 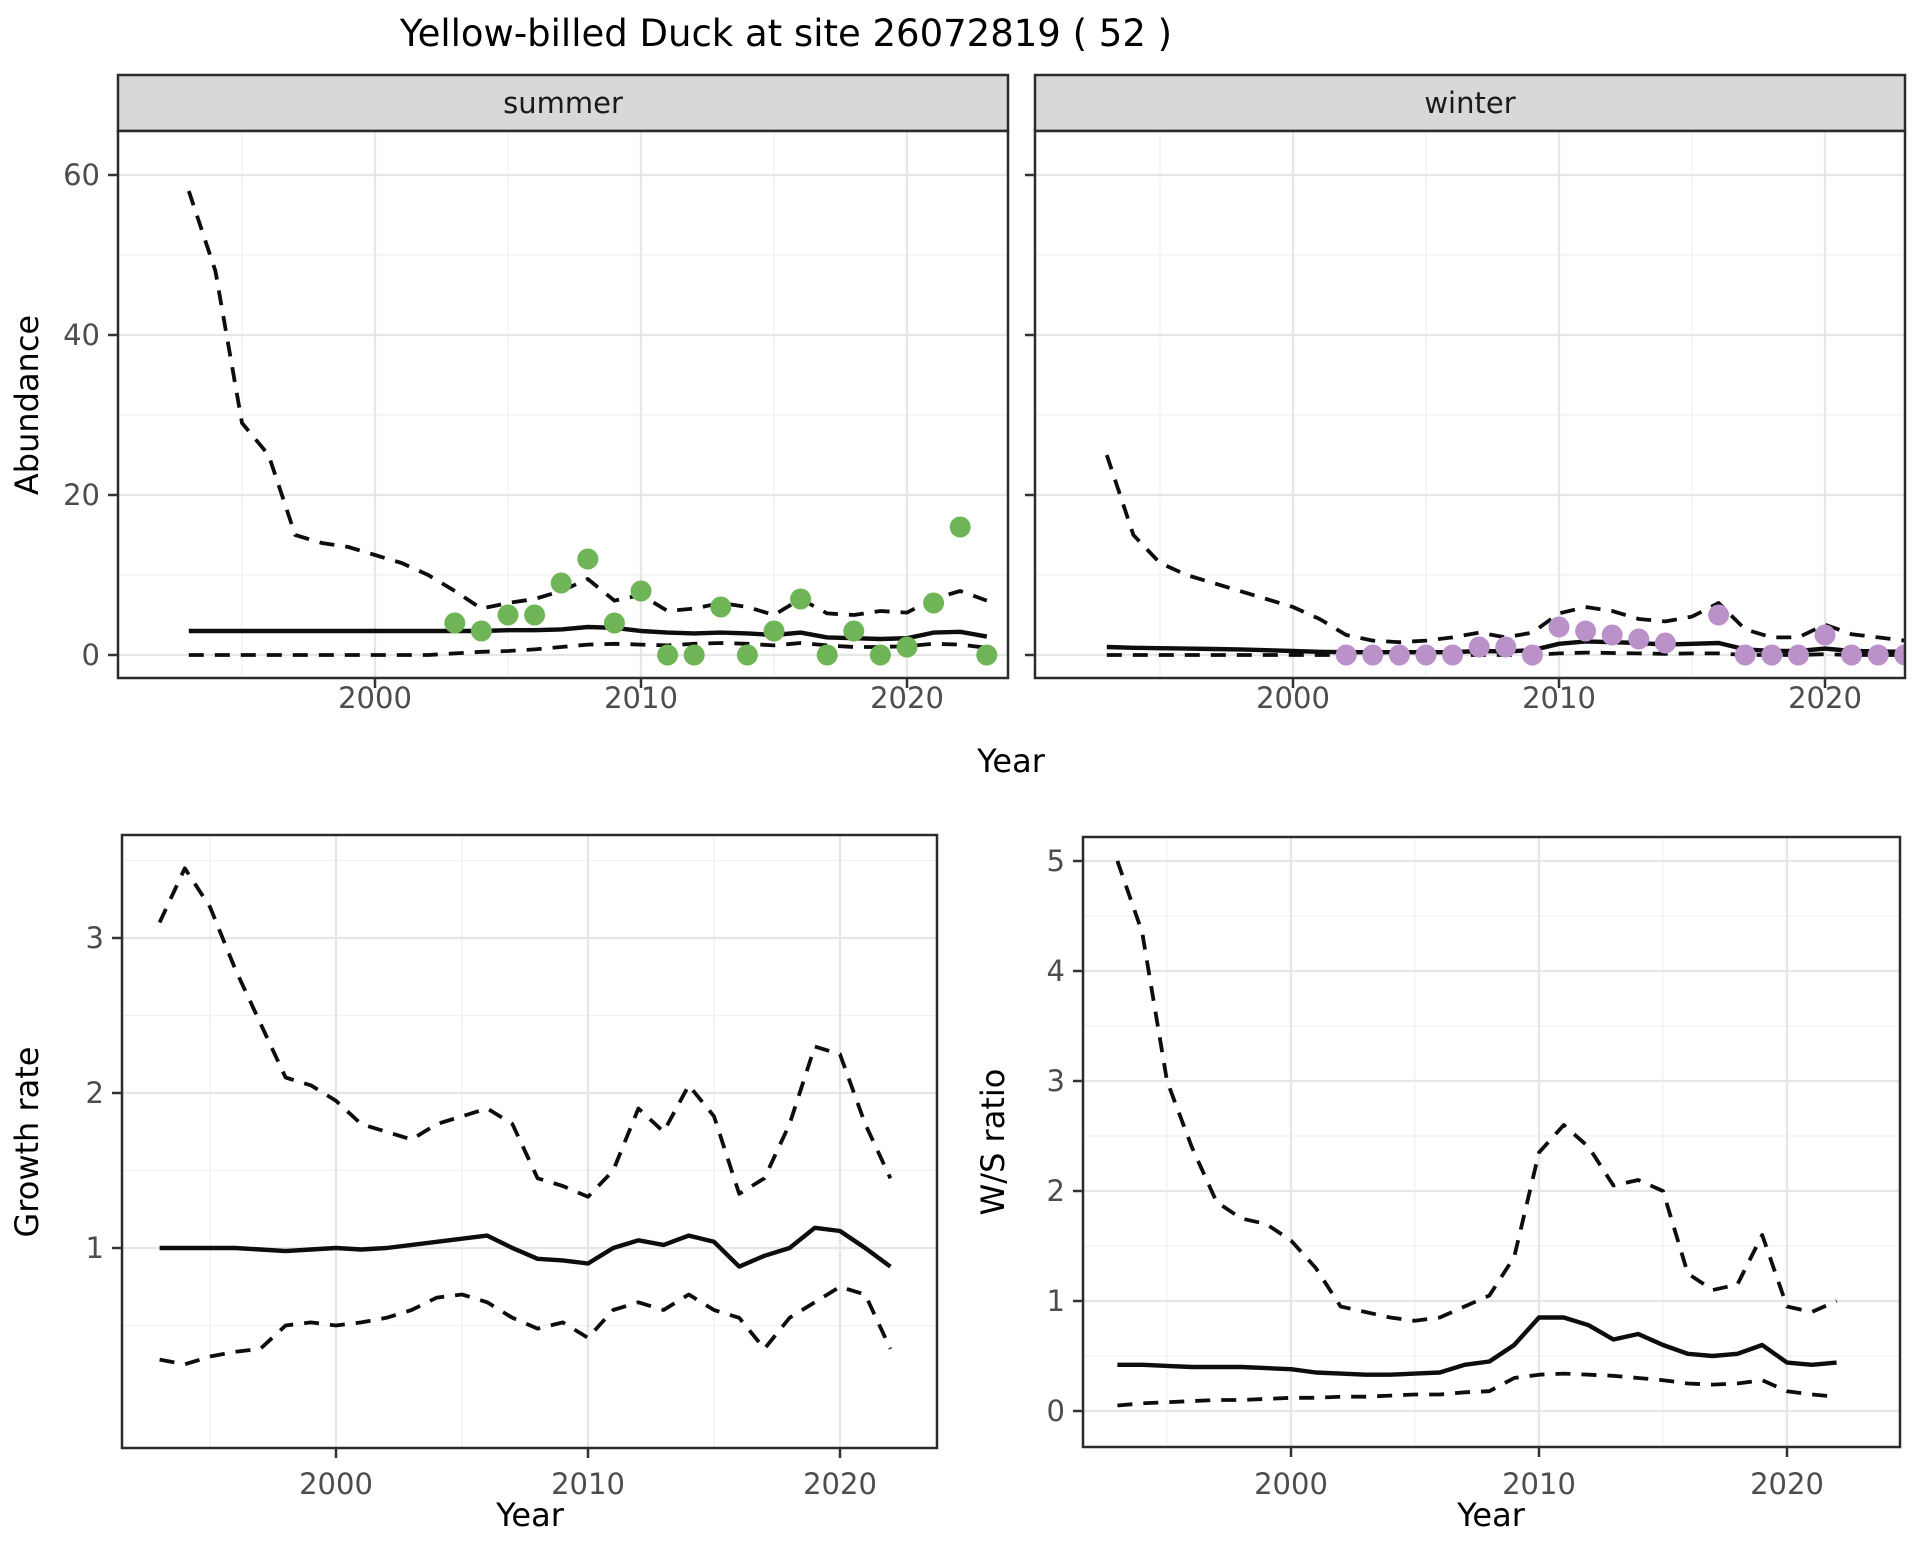 I want to click on y-tick-label: 40, so click(x=81, y=335).